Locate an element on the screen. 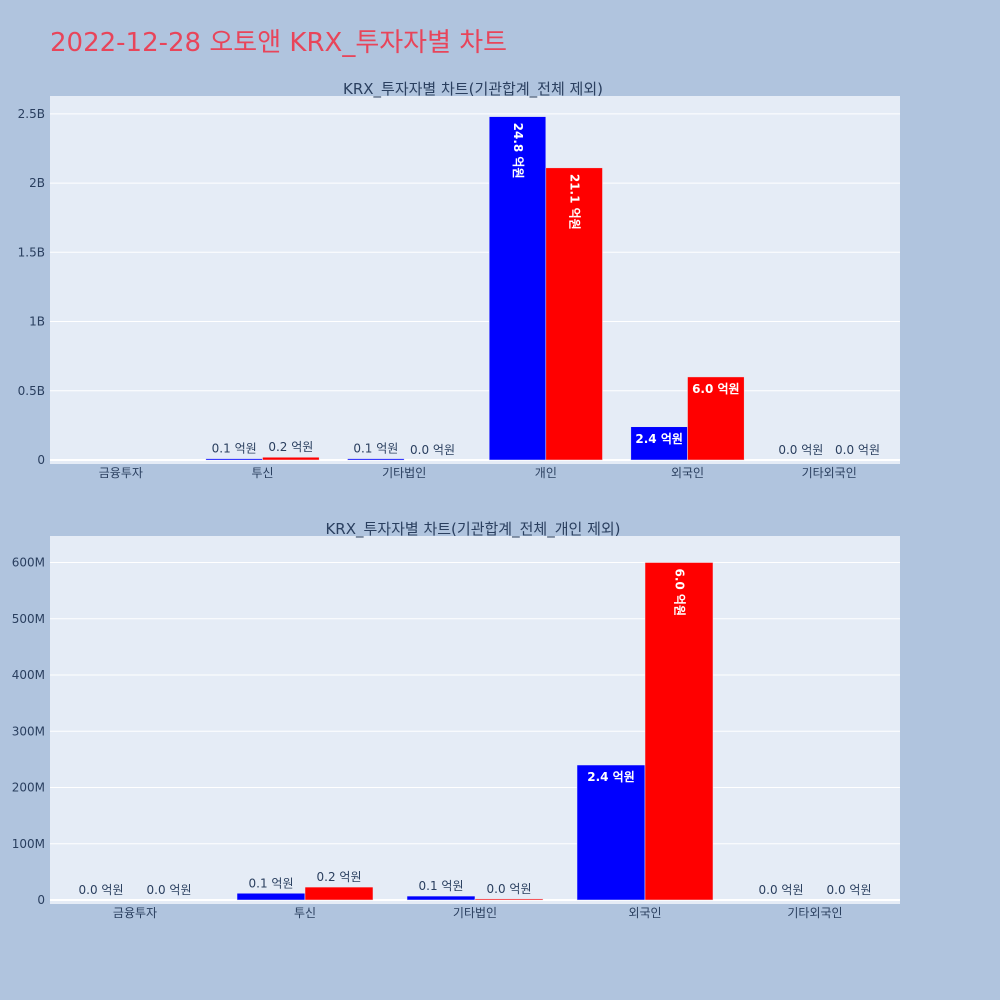  y-tick-label: 1B is located at coordinates (37, 322).